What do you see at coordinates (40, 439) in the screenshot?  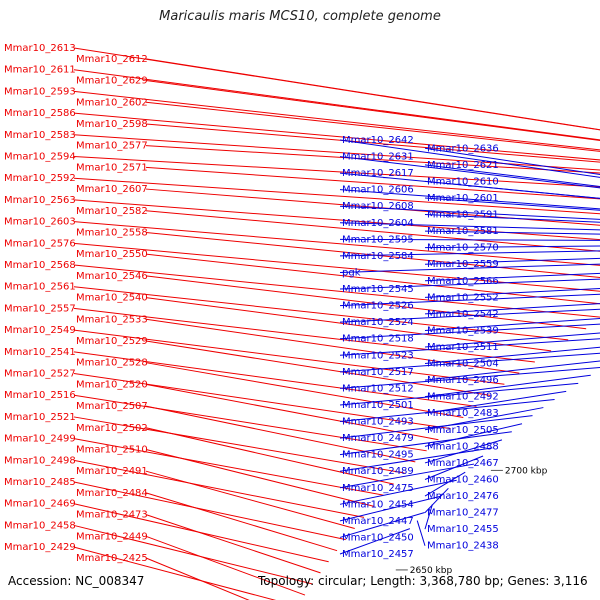 I see `forward-gene-label: Mmar10_2499` at bounding box center [40, 439].